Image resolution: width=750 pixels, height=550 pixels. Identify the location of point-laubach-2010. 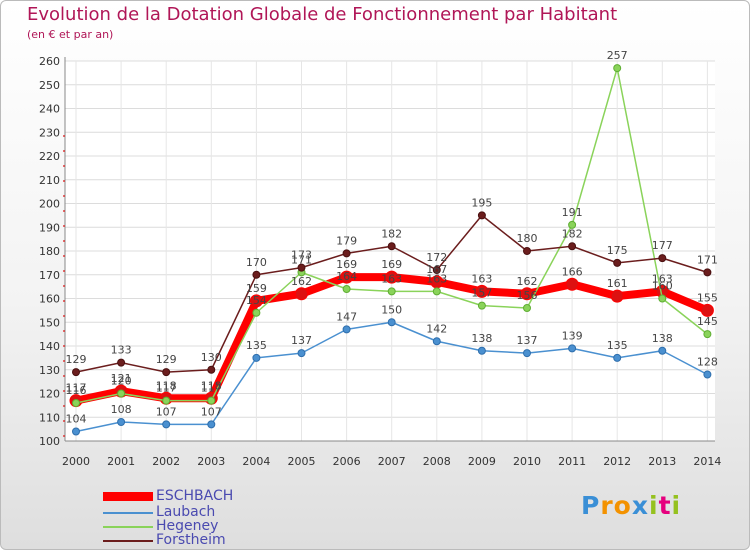
(527, 353).